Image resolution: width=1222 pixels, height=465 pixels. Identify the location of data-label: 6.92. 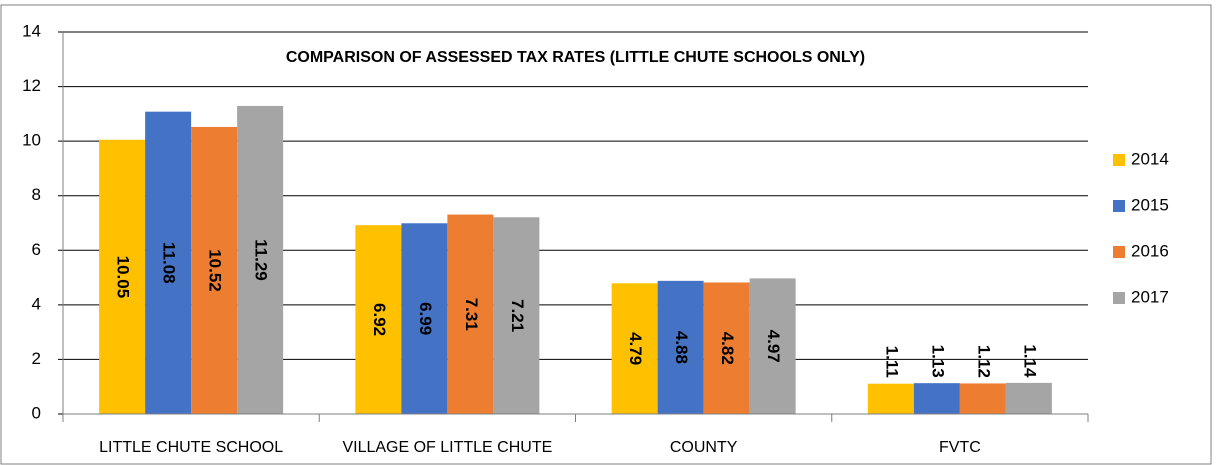
(379, 319).